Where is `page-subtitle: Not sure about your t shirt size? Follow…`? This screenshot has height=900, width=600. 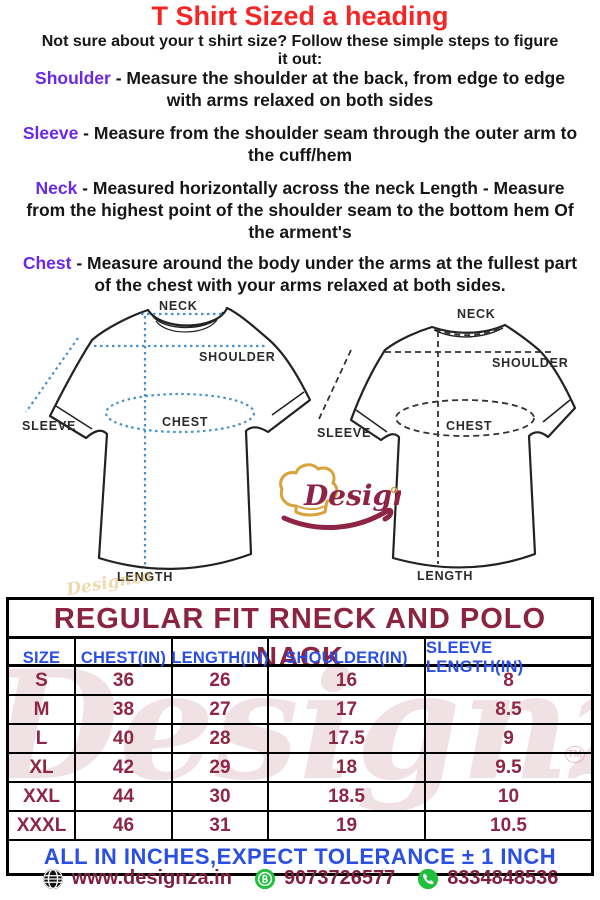 page-subtitle: Not sure about your t shirt size? Follow… is located at coordinates (300, 51).